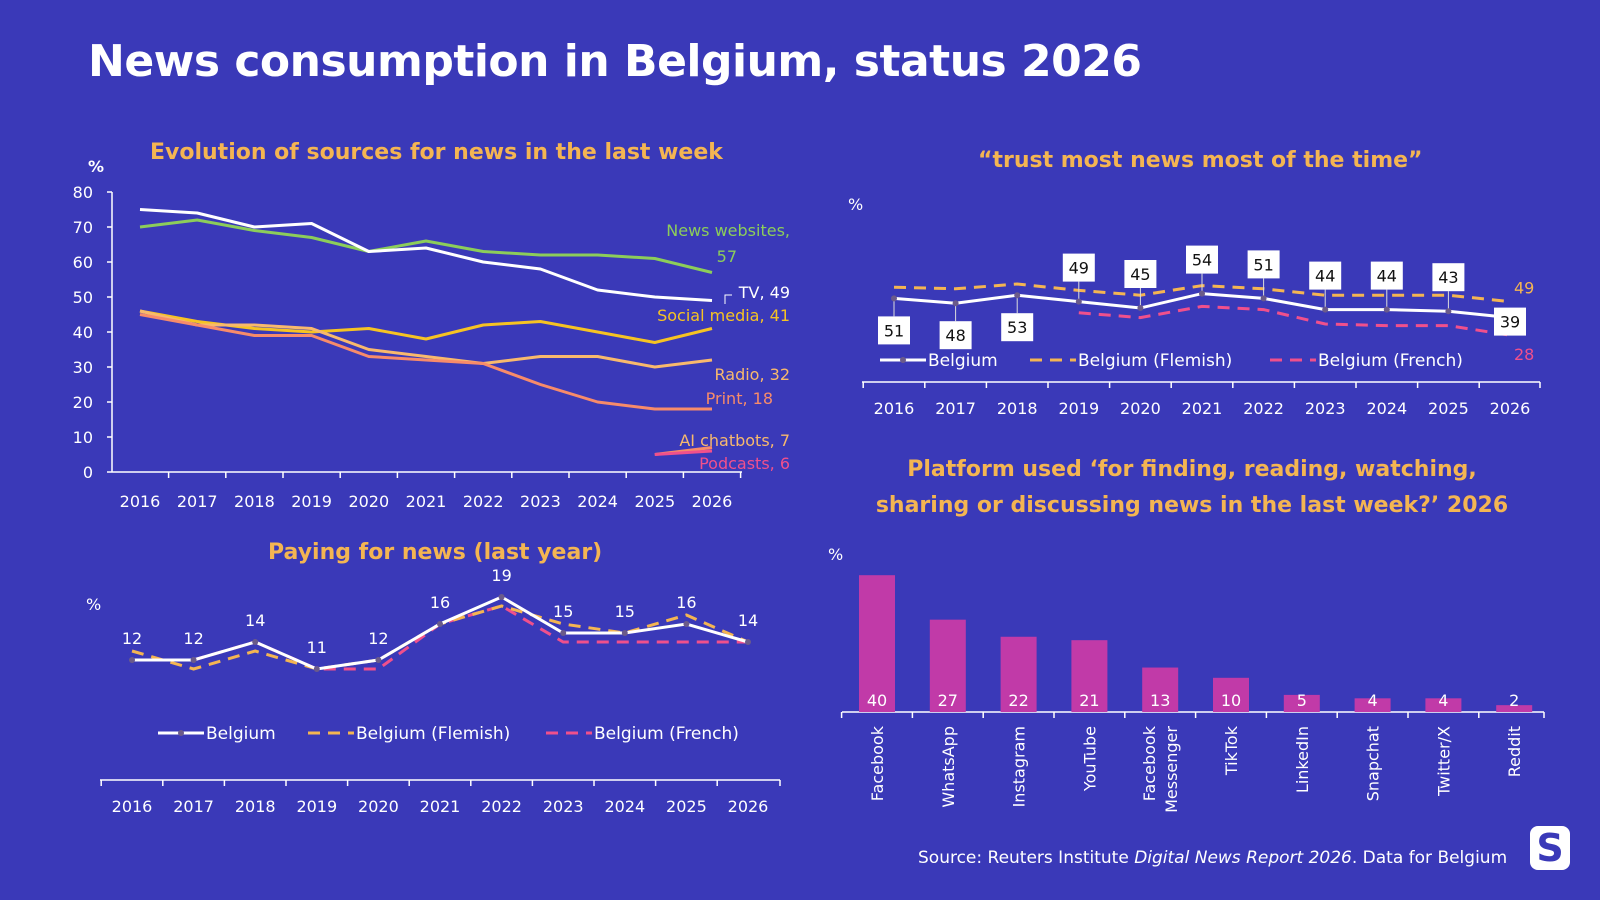  I want to click on trust-data-label: 44, so click(1325, 276).